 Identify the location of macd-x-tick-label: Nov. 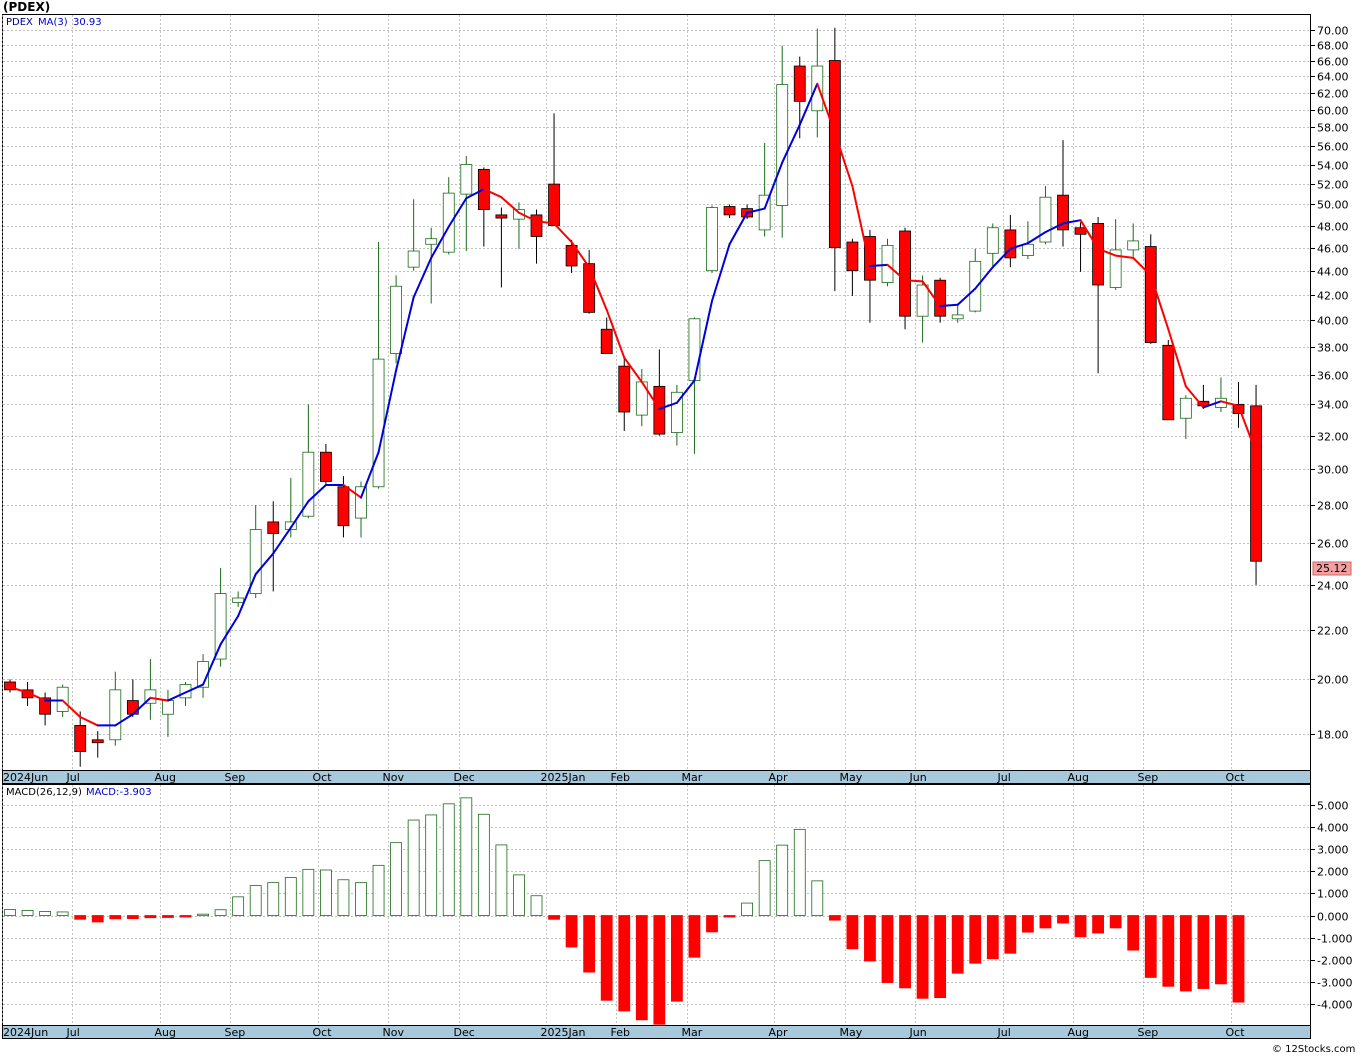
(394, 1032).